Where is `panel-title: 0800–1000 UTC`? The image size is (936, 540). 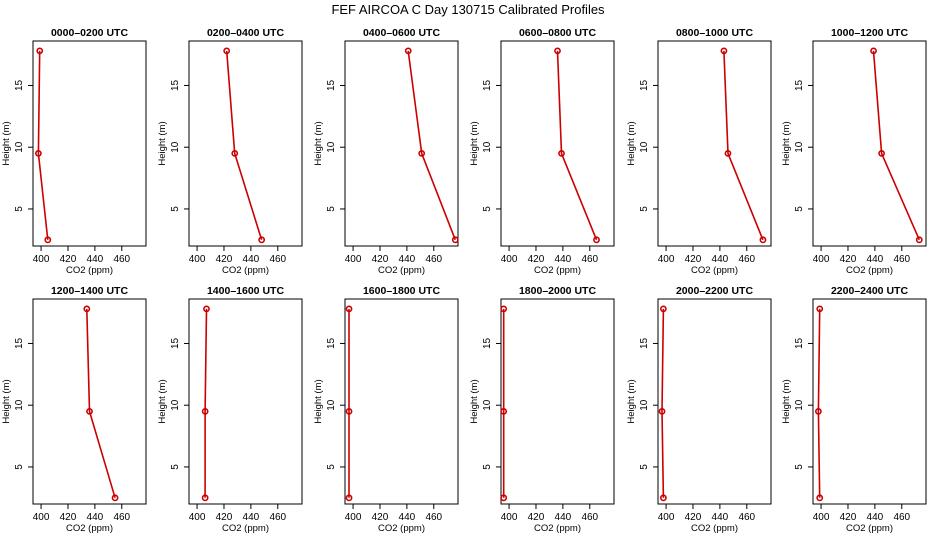
panel-title: 0800–1000 UTC is located at coordinates (714, 33).